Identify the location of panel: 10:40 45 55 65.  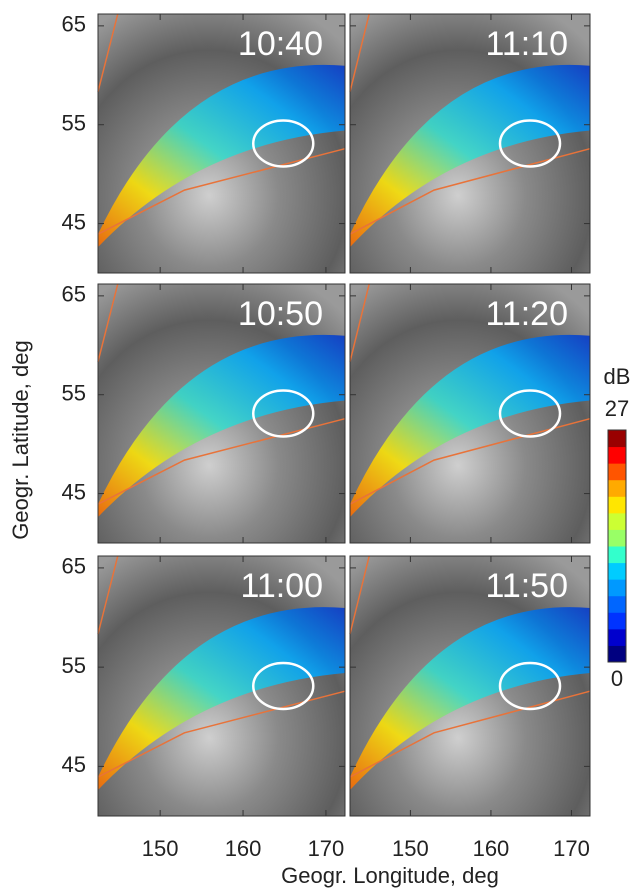
(204, 143).